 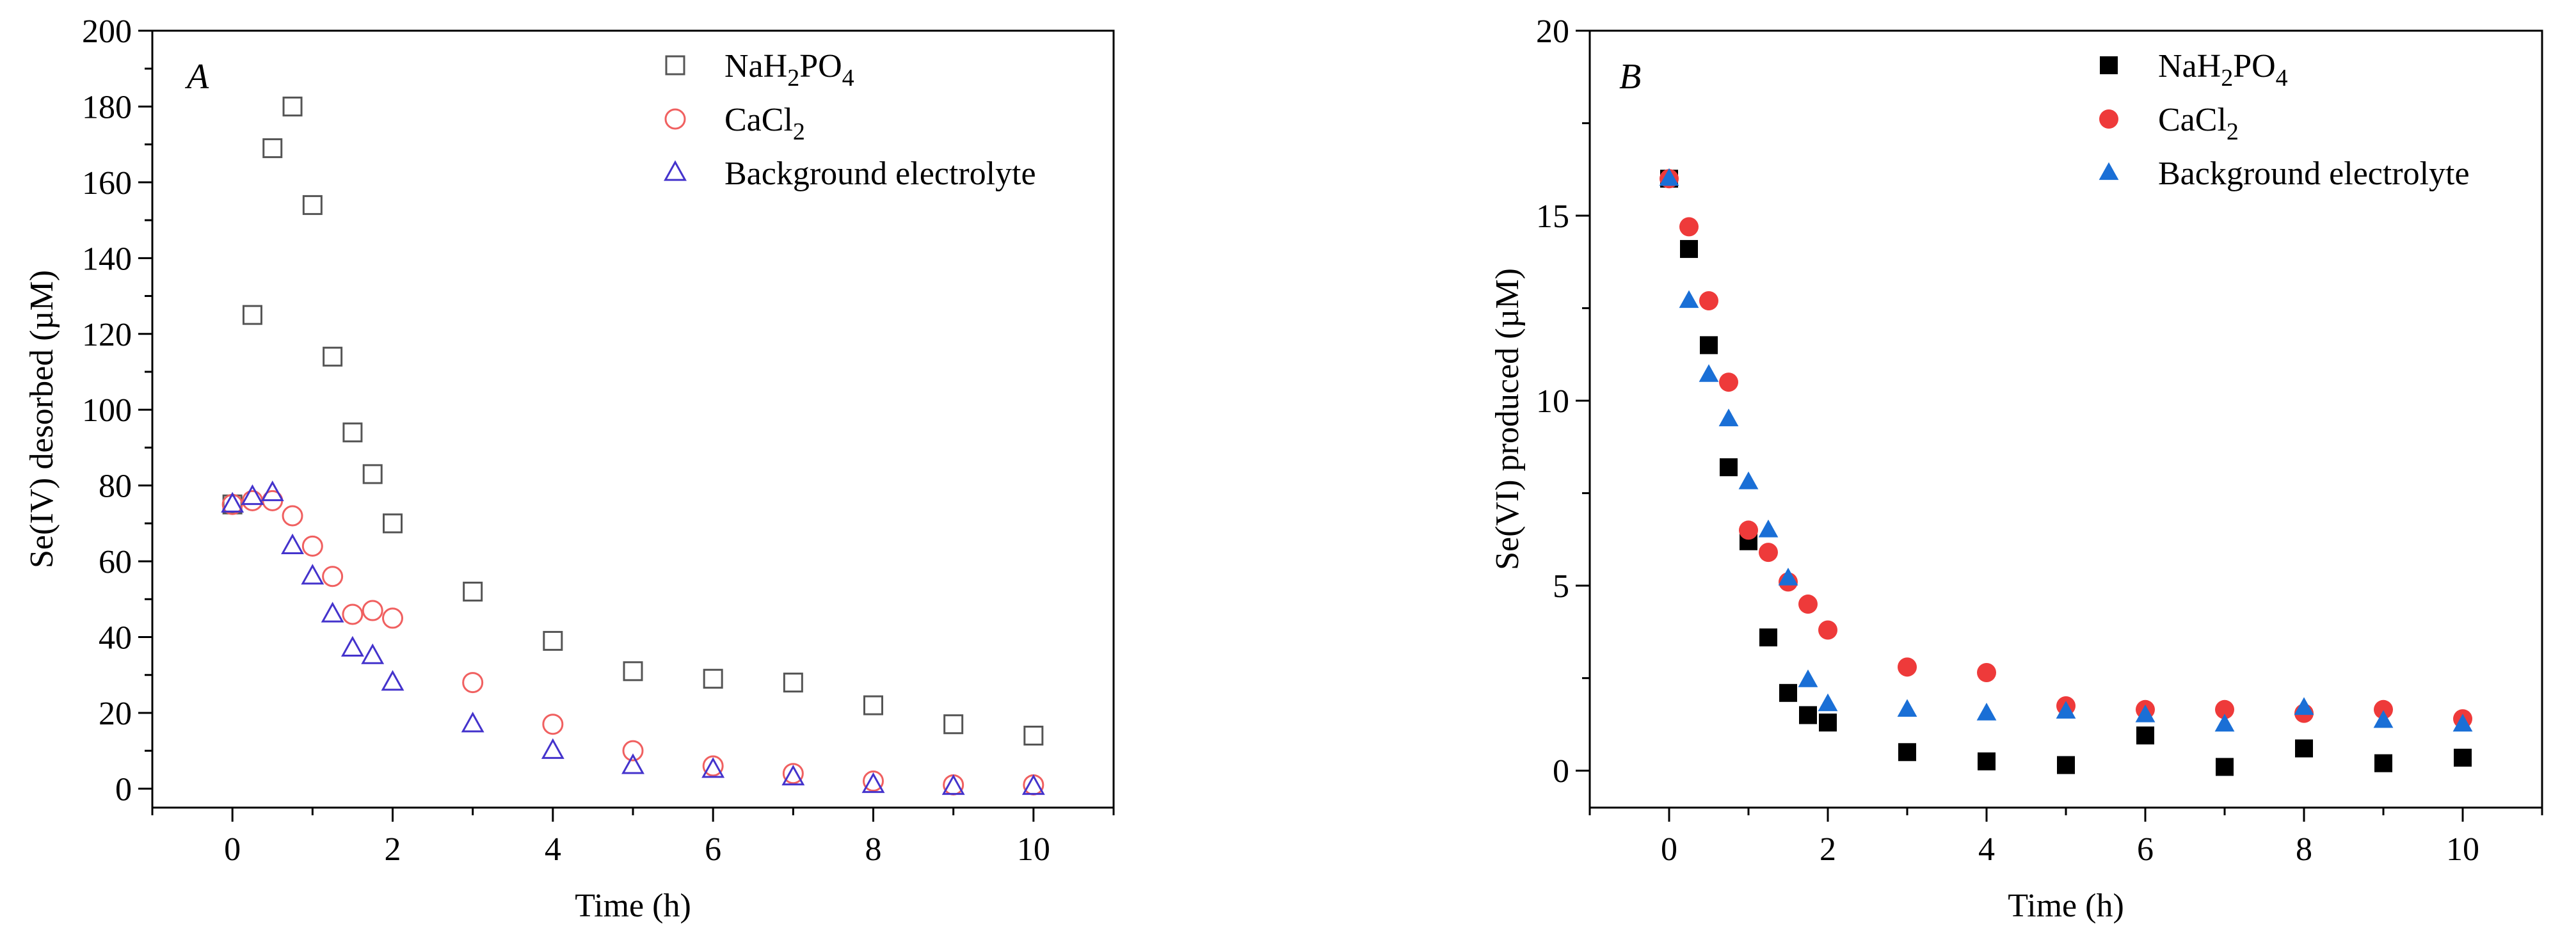 What do you see at coordinates (42, 419) in the screenshot?
I see `y-axis-title: Se(IV) desorbed (µM)` at bounding box center [42, 419].